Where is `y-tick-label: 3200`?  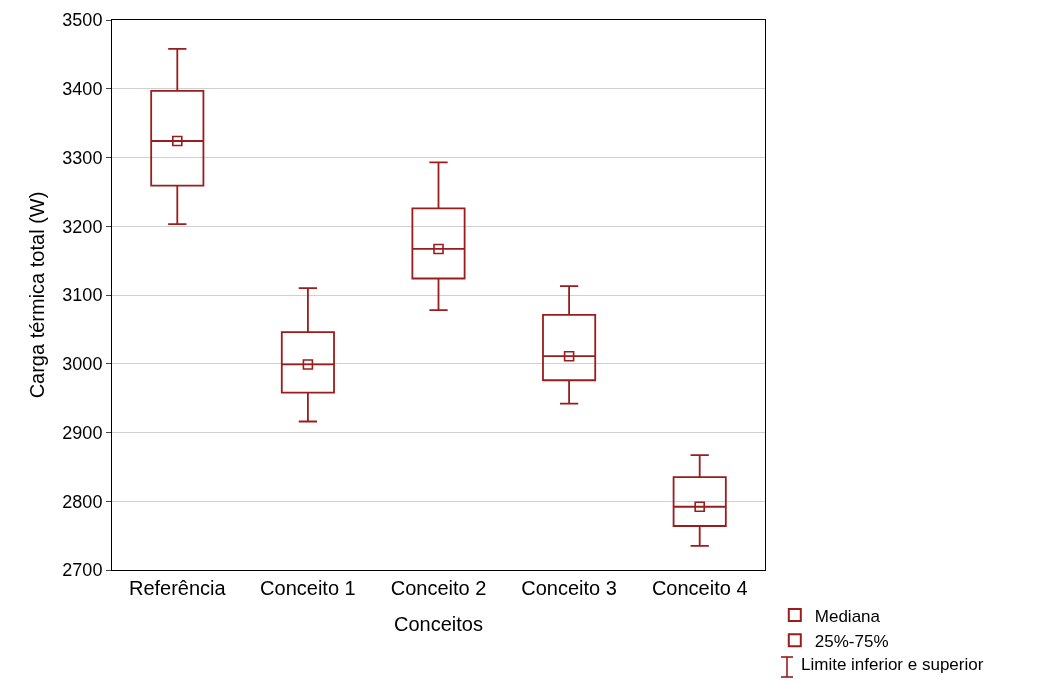 y-tick-label: 3200 is located at coordinates (82, 226).